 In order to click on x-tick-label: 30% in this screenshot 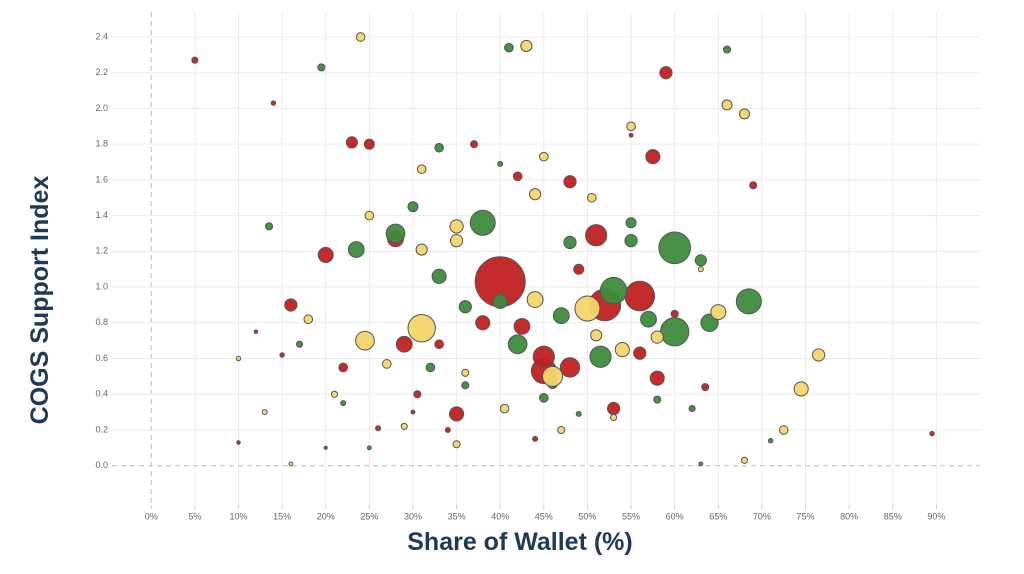, I will do `click(413, 516)`.